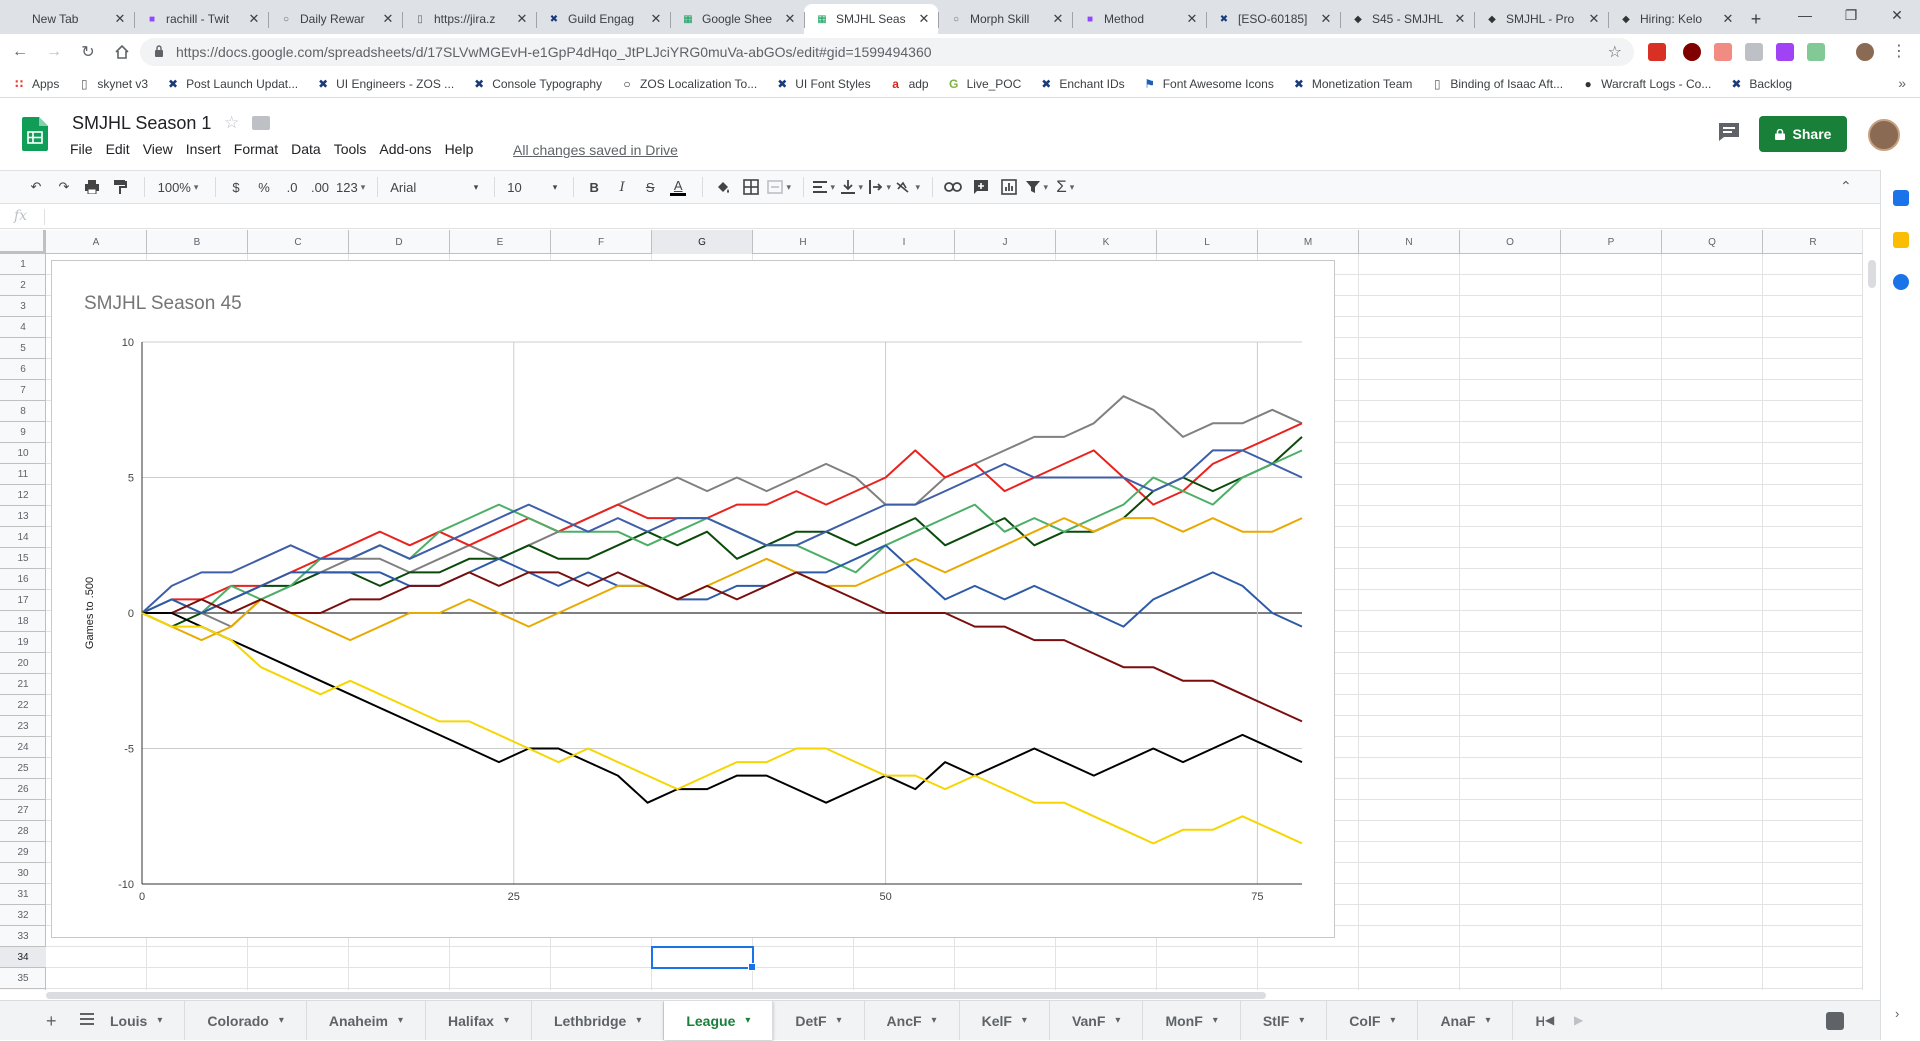 The width and height of the screenshot is (1920, 1041). Describe the element at coordinates (459, 149) in the screenshot. I see `menu-help: Help` at that location.